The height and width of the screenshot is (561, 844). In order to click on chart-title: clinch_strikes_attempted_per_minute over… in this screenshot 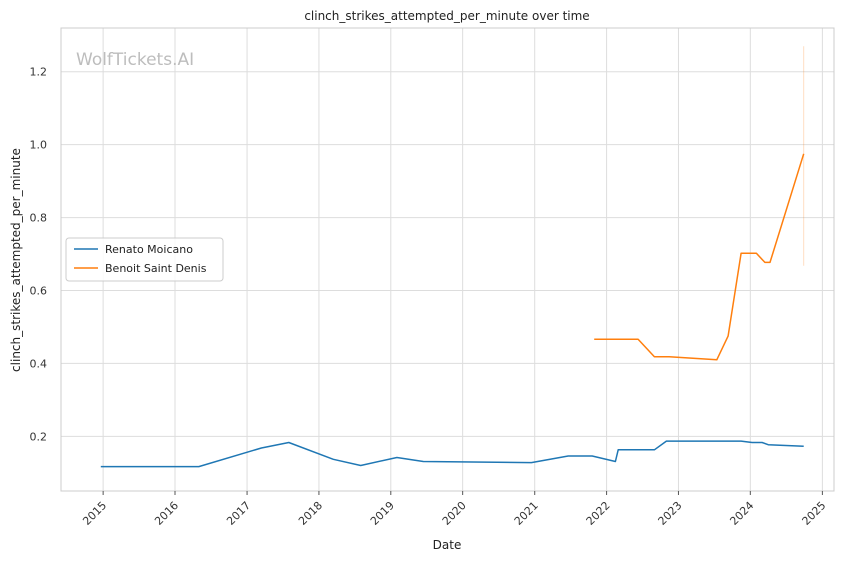, I will do `click(446, 16)`.